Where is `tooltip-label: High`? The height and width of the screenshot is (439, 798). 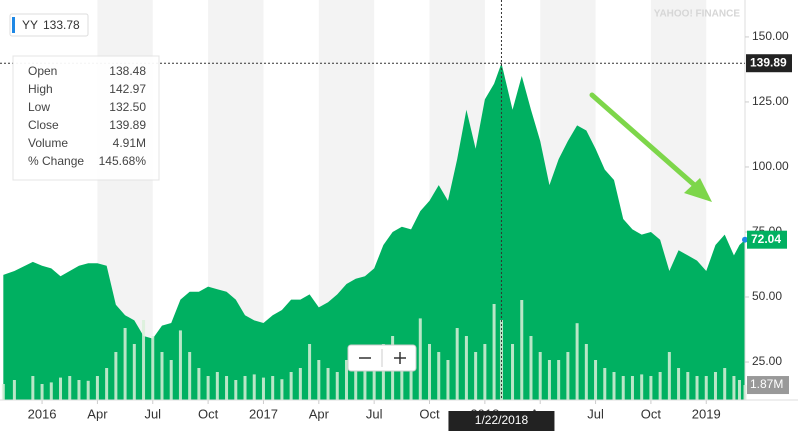
tooltip-label: High is located at coordinates (40, 89).